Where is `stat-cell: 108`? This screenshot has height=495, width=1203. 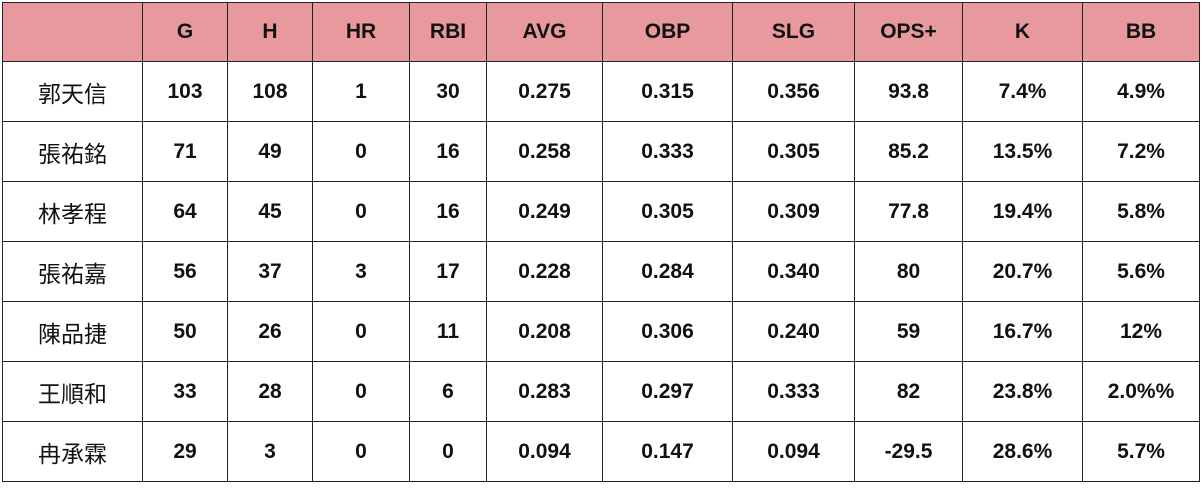 stat-cell: 108 is located at coordinates (270, 91).